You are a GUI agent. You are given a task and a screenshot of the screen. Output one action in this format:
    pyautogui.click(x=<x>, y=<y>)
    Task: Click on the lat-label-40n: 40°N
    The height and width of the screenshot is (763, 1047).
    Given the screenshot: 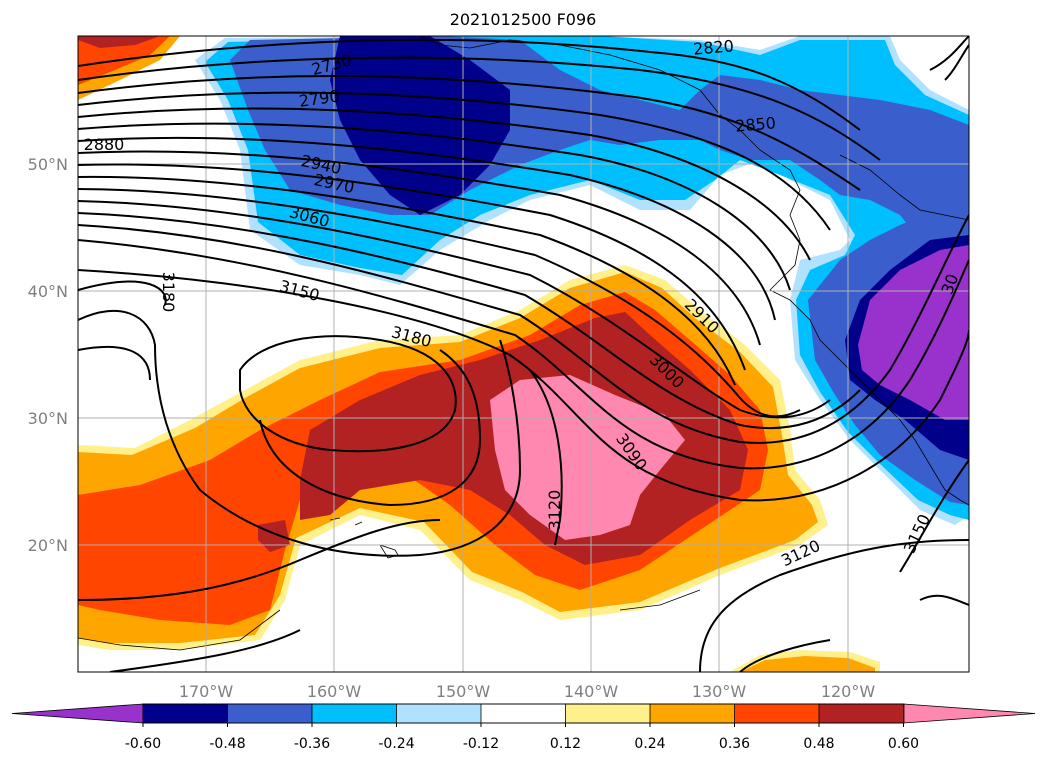 What is the action you would take?
    pyautogui.click(x=48, y=291)
    